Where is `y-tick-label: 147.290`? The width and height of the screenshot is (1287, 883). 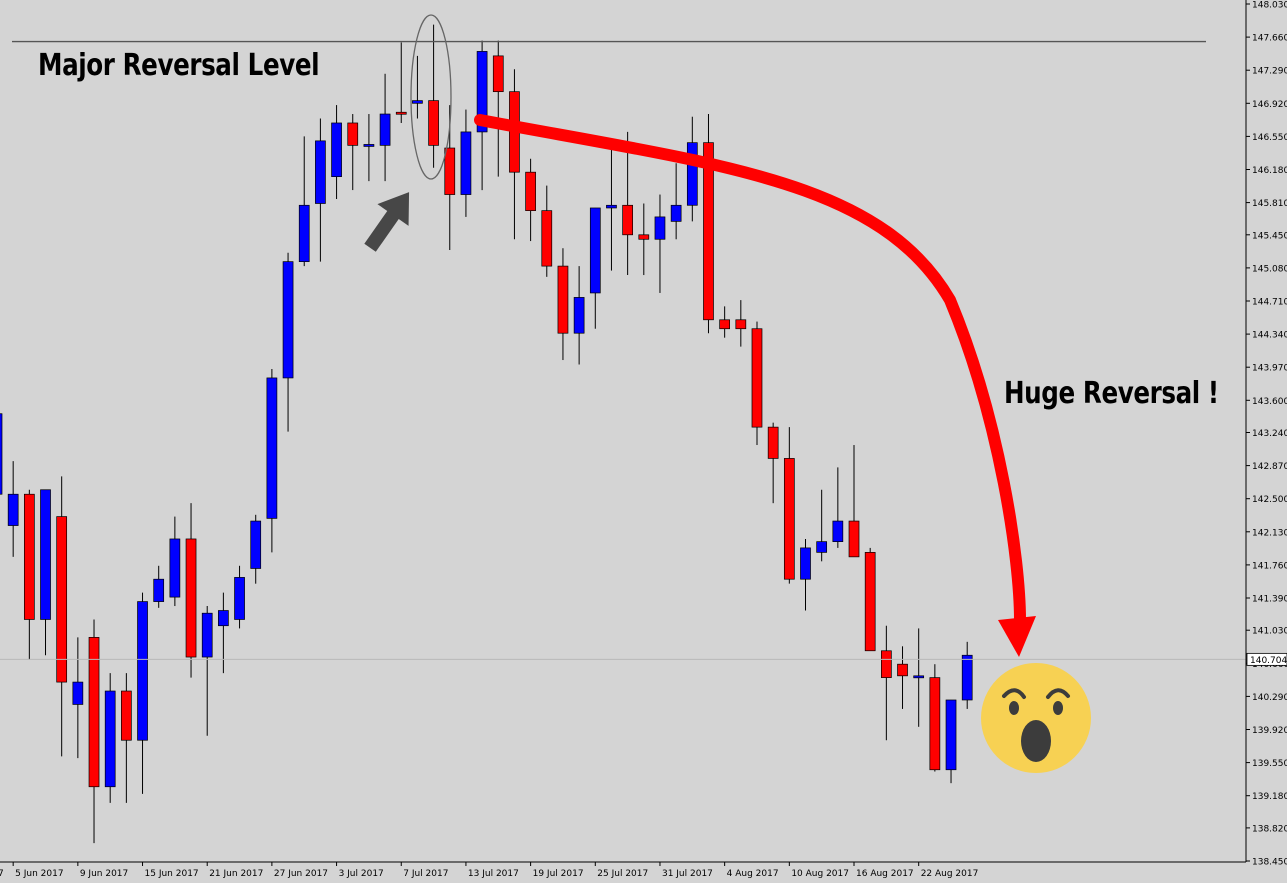 y-tick-label: 147.290 is located at coordinates (1269, 72).